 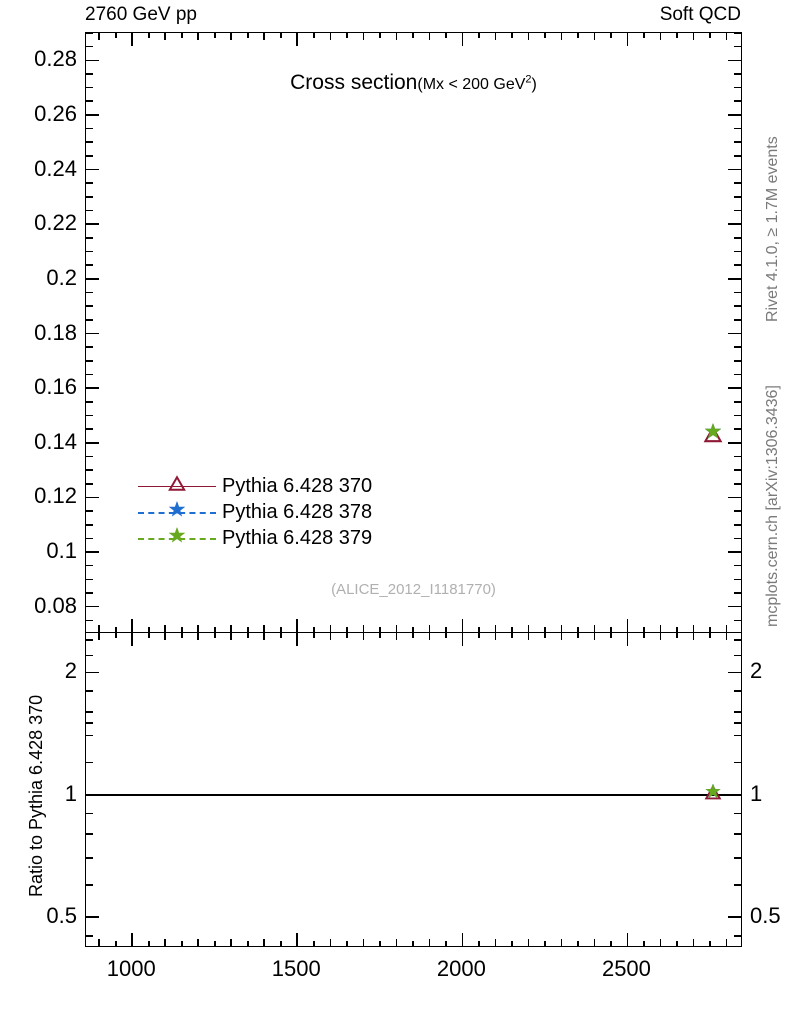 I want to click on triangle-marker-icon, so click(x=177, y=486).